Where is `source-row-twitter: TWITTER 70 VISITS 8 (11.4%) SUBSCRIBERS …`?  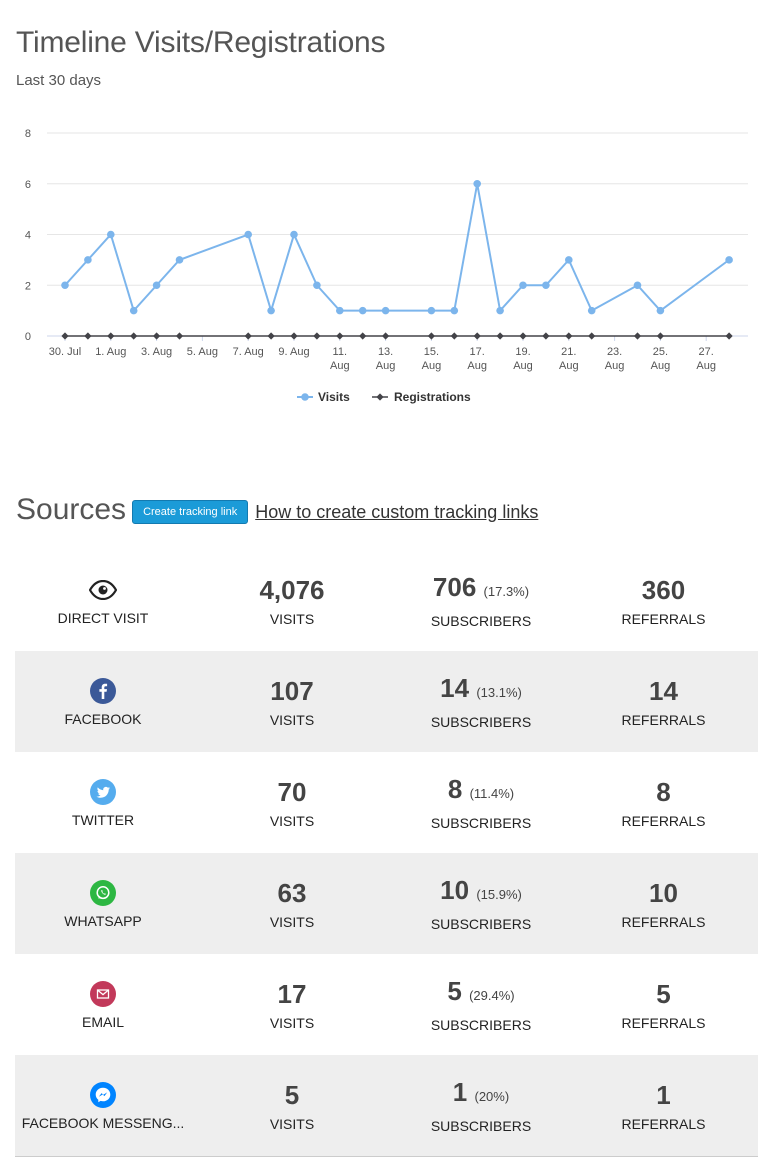
source-row-twitter: TWITTER 70 VISITS 8 (11.4%) SUBSCRIBERS … is located at coordinates (386, 802).